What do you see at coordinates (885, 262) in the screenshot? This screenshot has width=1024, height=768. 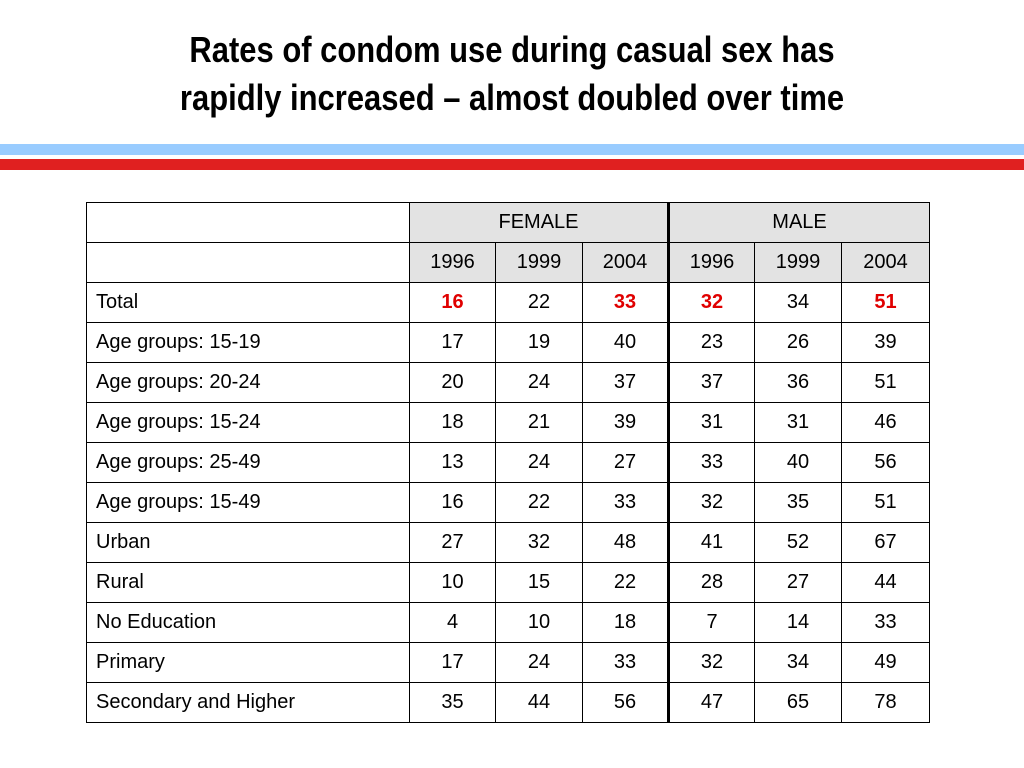 I see `year-header-male-2004: 2004` at bounding box center [885, 262].